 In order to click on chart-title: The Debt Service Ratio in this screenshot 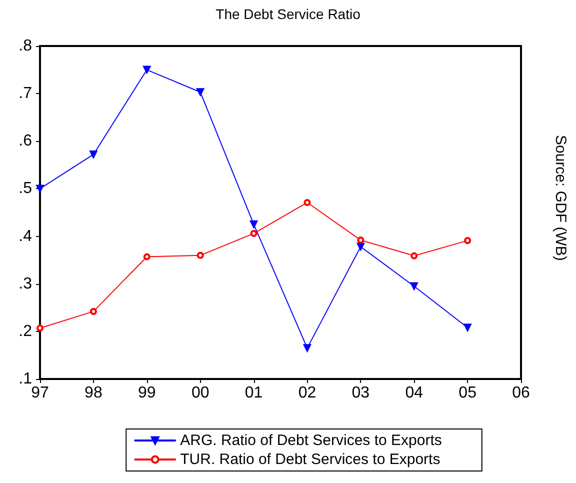, I will do `click(288, 14)`.